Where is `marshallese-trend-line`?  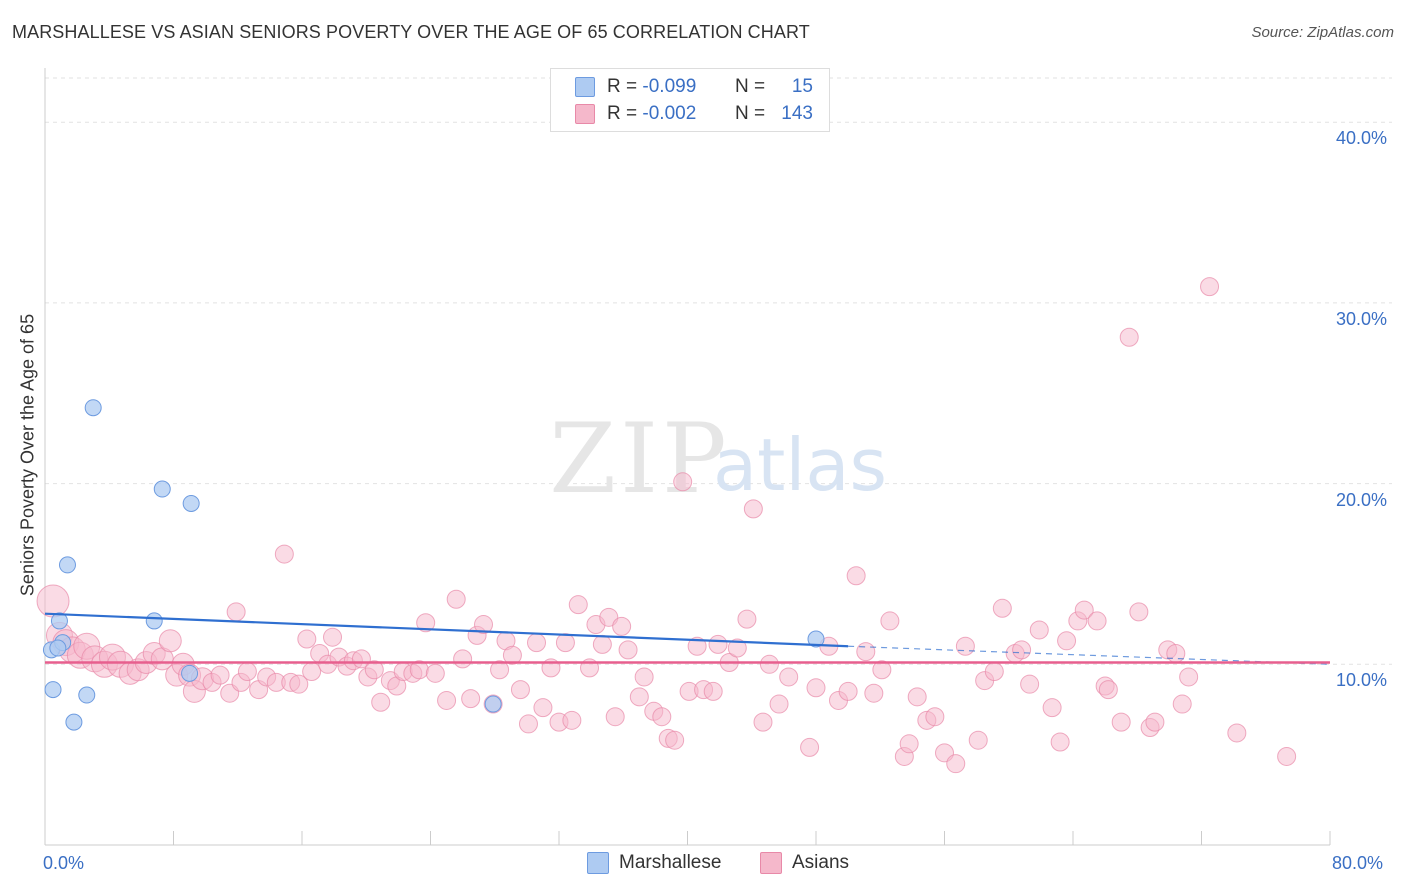 marshallese-trend-line is located at coordinates (446, 630).